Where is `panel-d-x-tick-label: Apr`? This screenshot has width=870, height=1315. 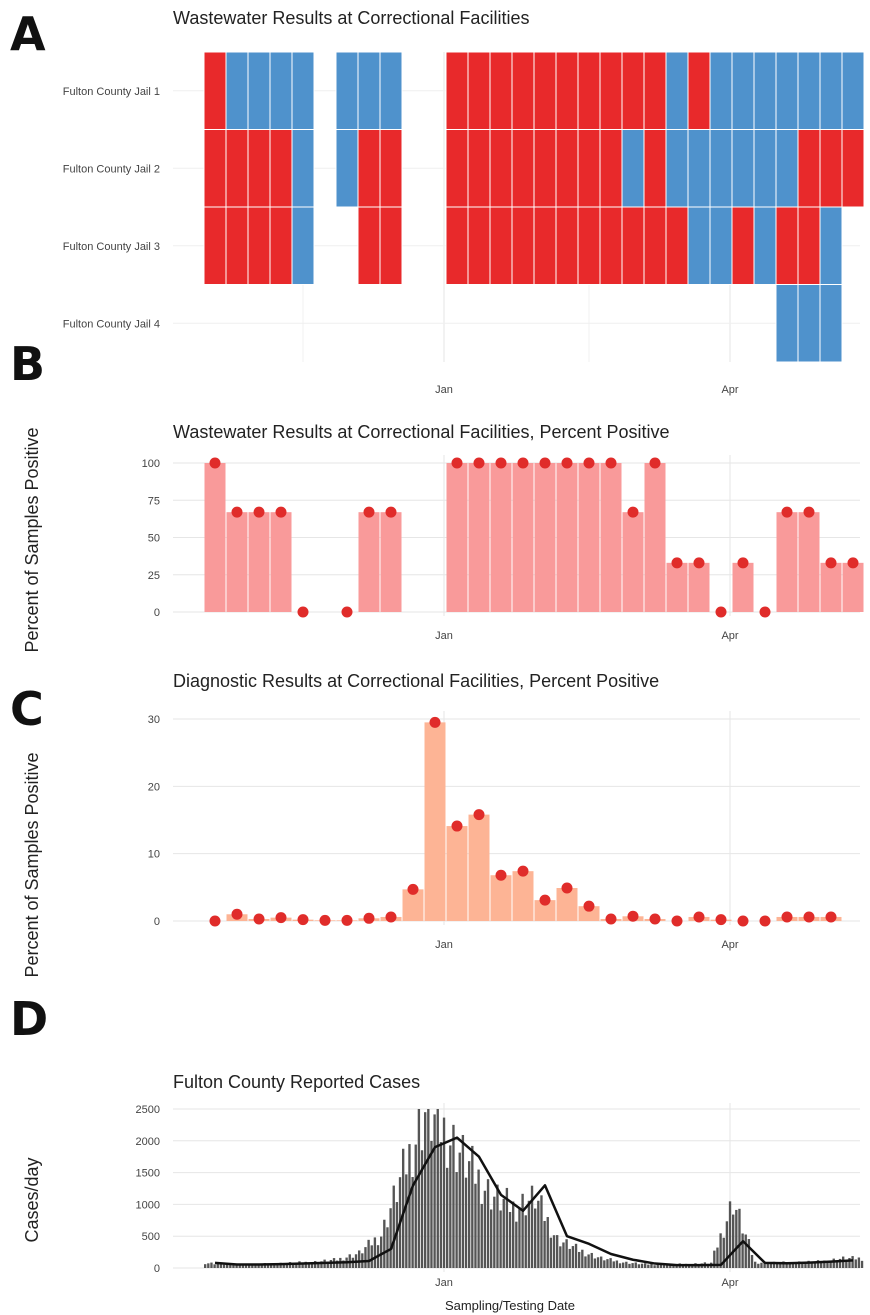 panel-d-x-tick-label: Apr is located at coordinates (729, 1283).